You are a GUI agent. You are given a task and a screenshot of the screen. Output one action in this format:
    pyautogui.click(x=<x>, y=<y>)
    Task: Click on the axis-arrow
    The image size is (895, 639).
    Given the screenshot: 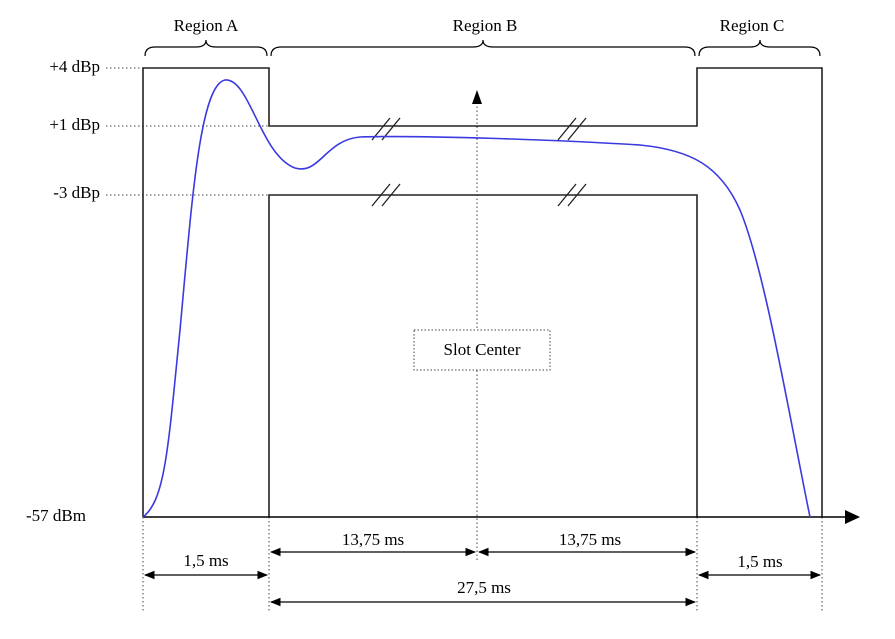 What is the action you would take?
    pyautogui.click(x=852, y=517)
    